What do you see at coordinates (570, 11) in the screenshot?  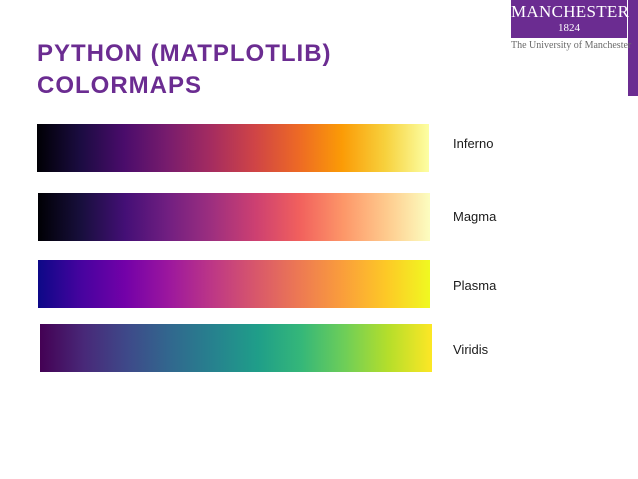 I see `logo-name: MANCHESTER` at bounding box center [570, 11].